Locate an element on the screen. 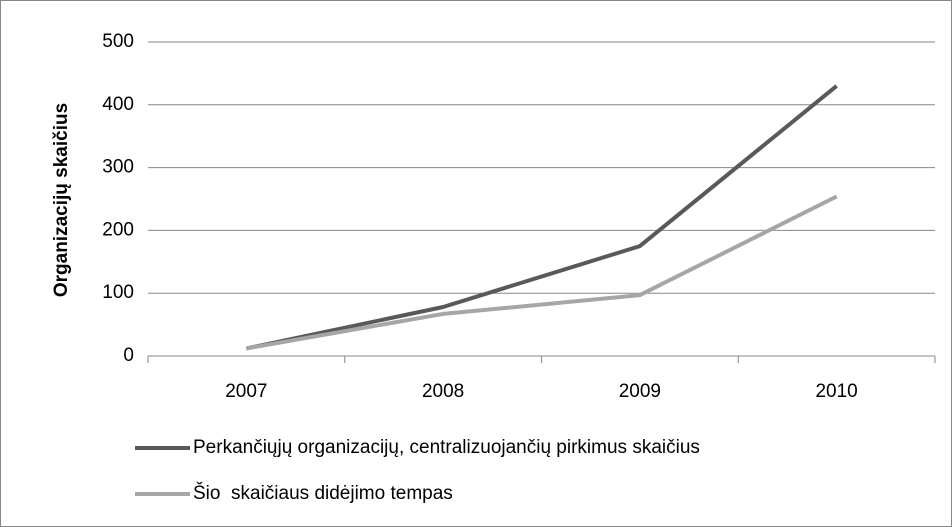  y-tick-label: 400 is located at coordinates (118, 104).